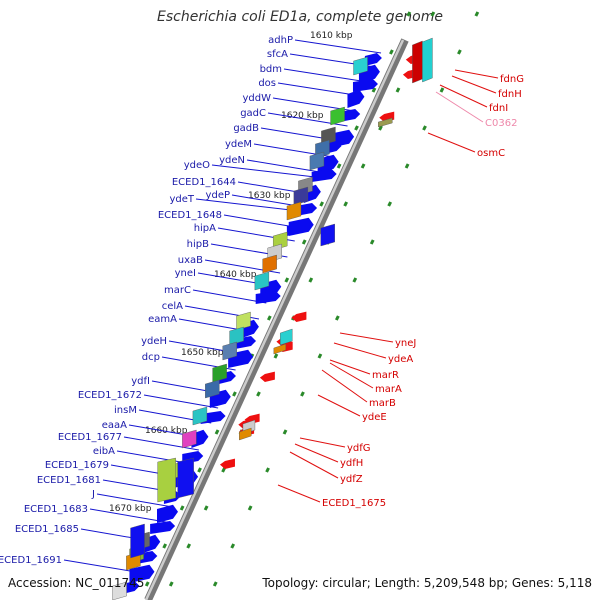  I want to click on gene-label-eced1-1648: ECED1_1648, so click(190, 215).